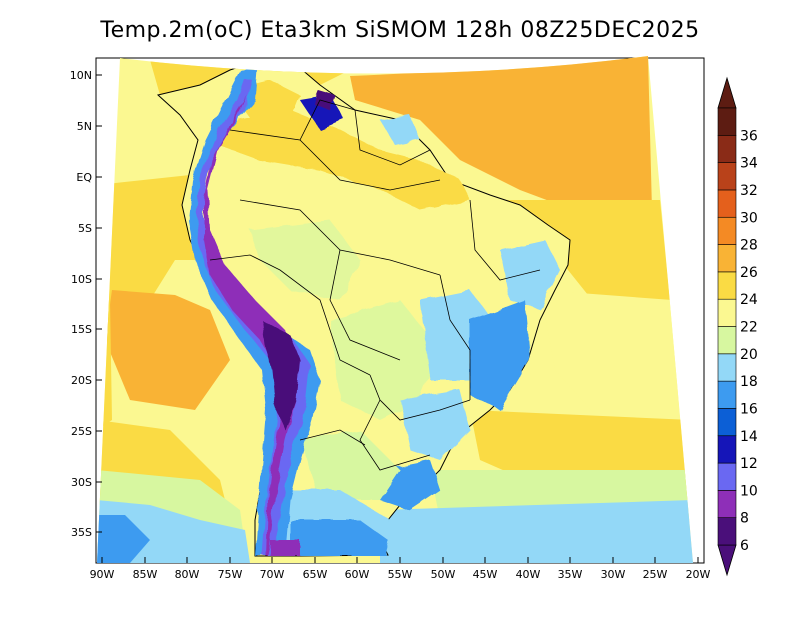 Image resolution: width=800 pixels, height=618 pixels. What do you see at coordinates (145, 574) in the screenshot?
I see `lon-label: 85W` at bounding box center [145, 574].